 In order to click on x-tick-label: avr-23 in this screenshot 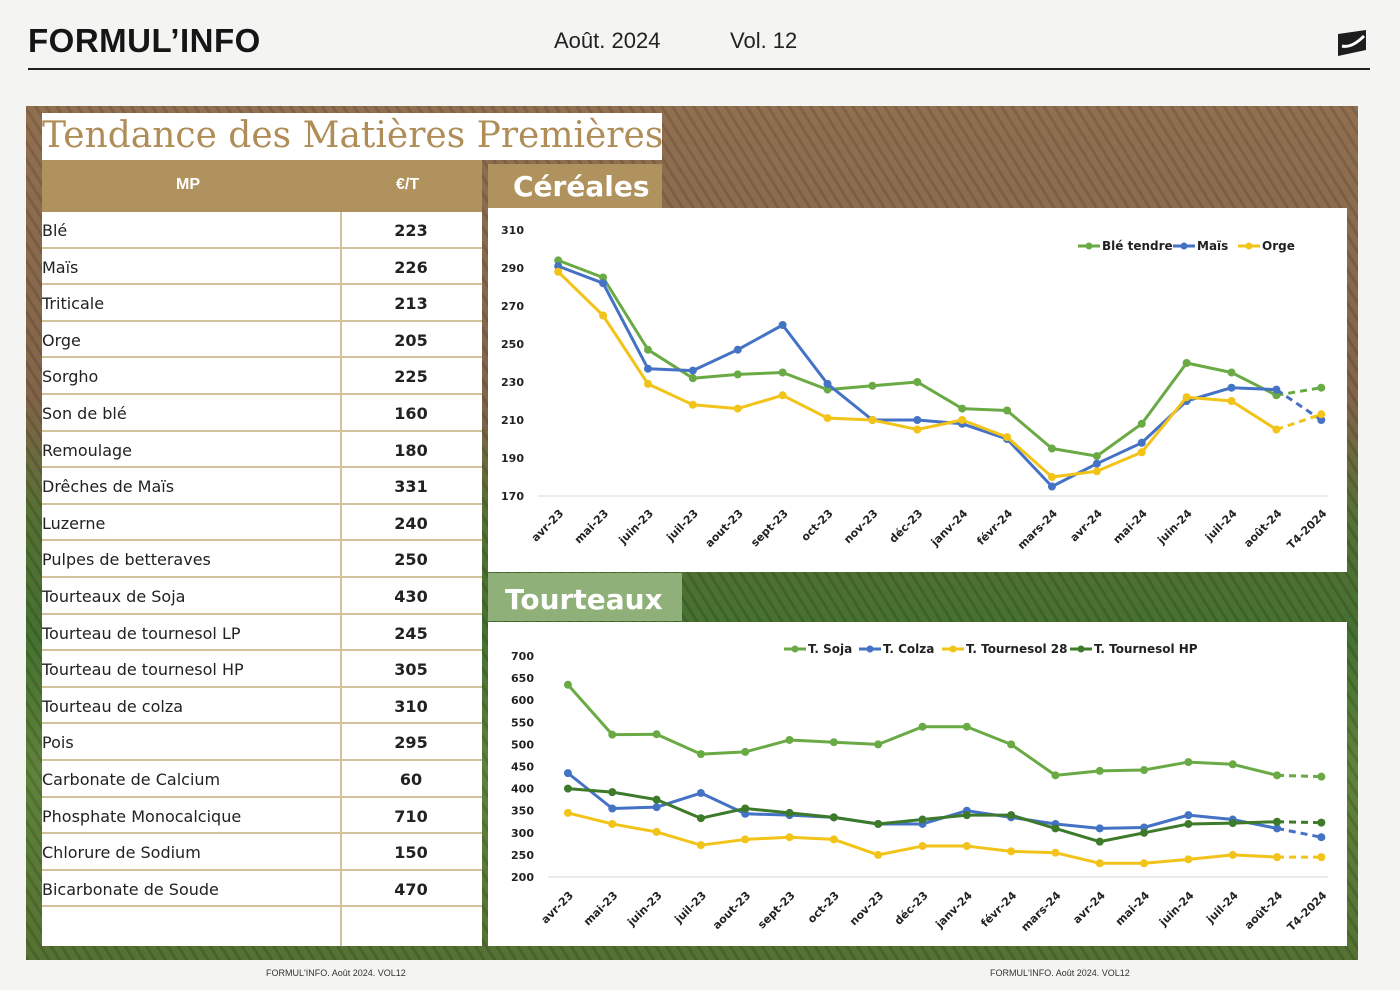, I will do `click(557, 907)`.